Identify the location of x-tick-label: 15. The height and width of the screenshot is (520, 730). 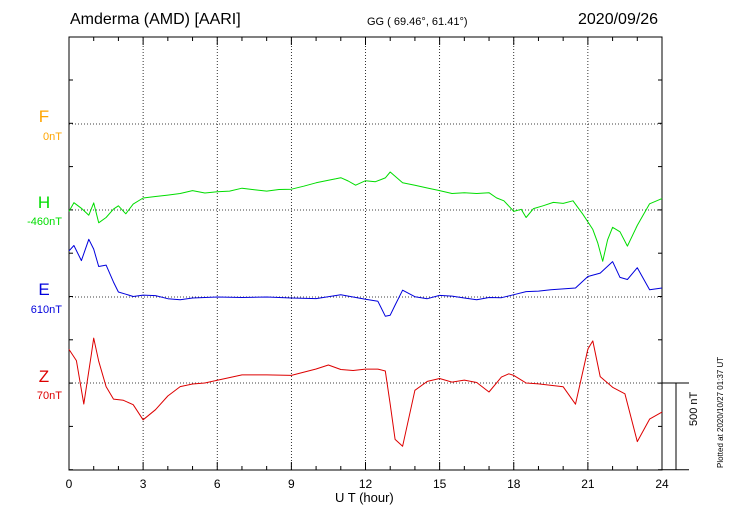
(440, 484).